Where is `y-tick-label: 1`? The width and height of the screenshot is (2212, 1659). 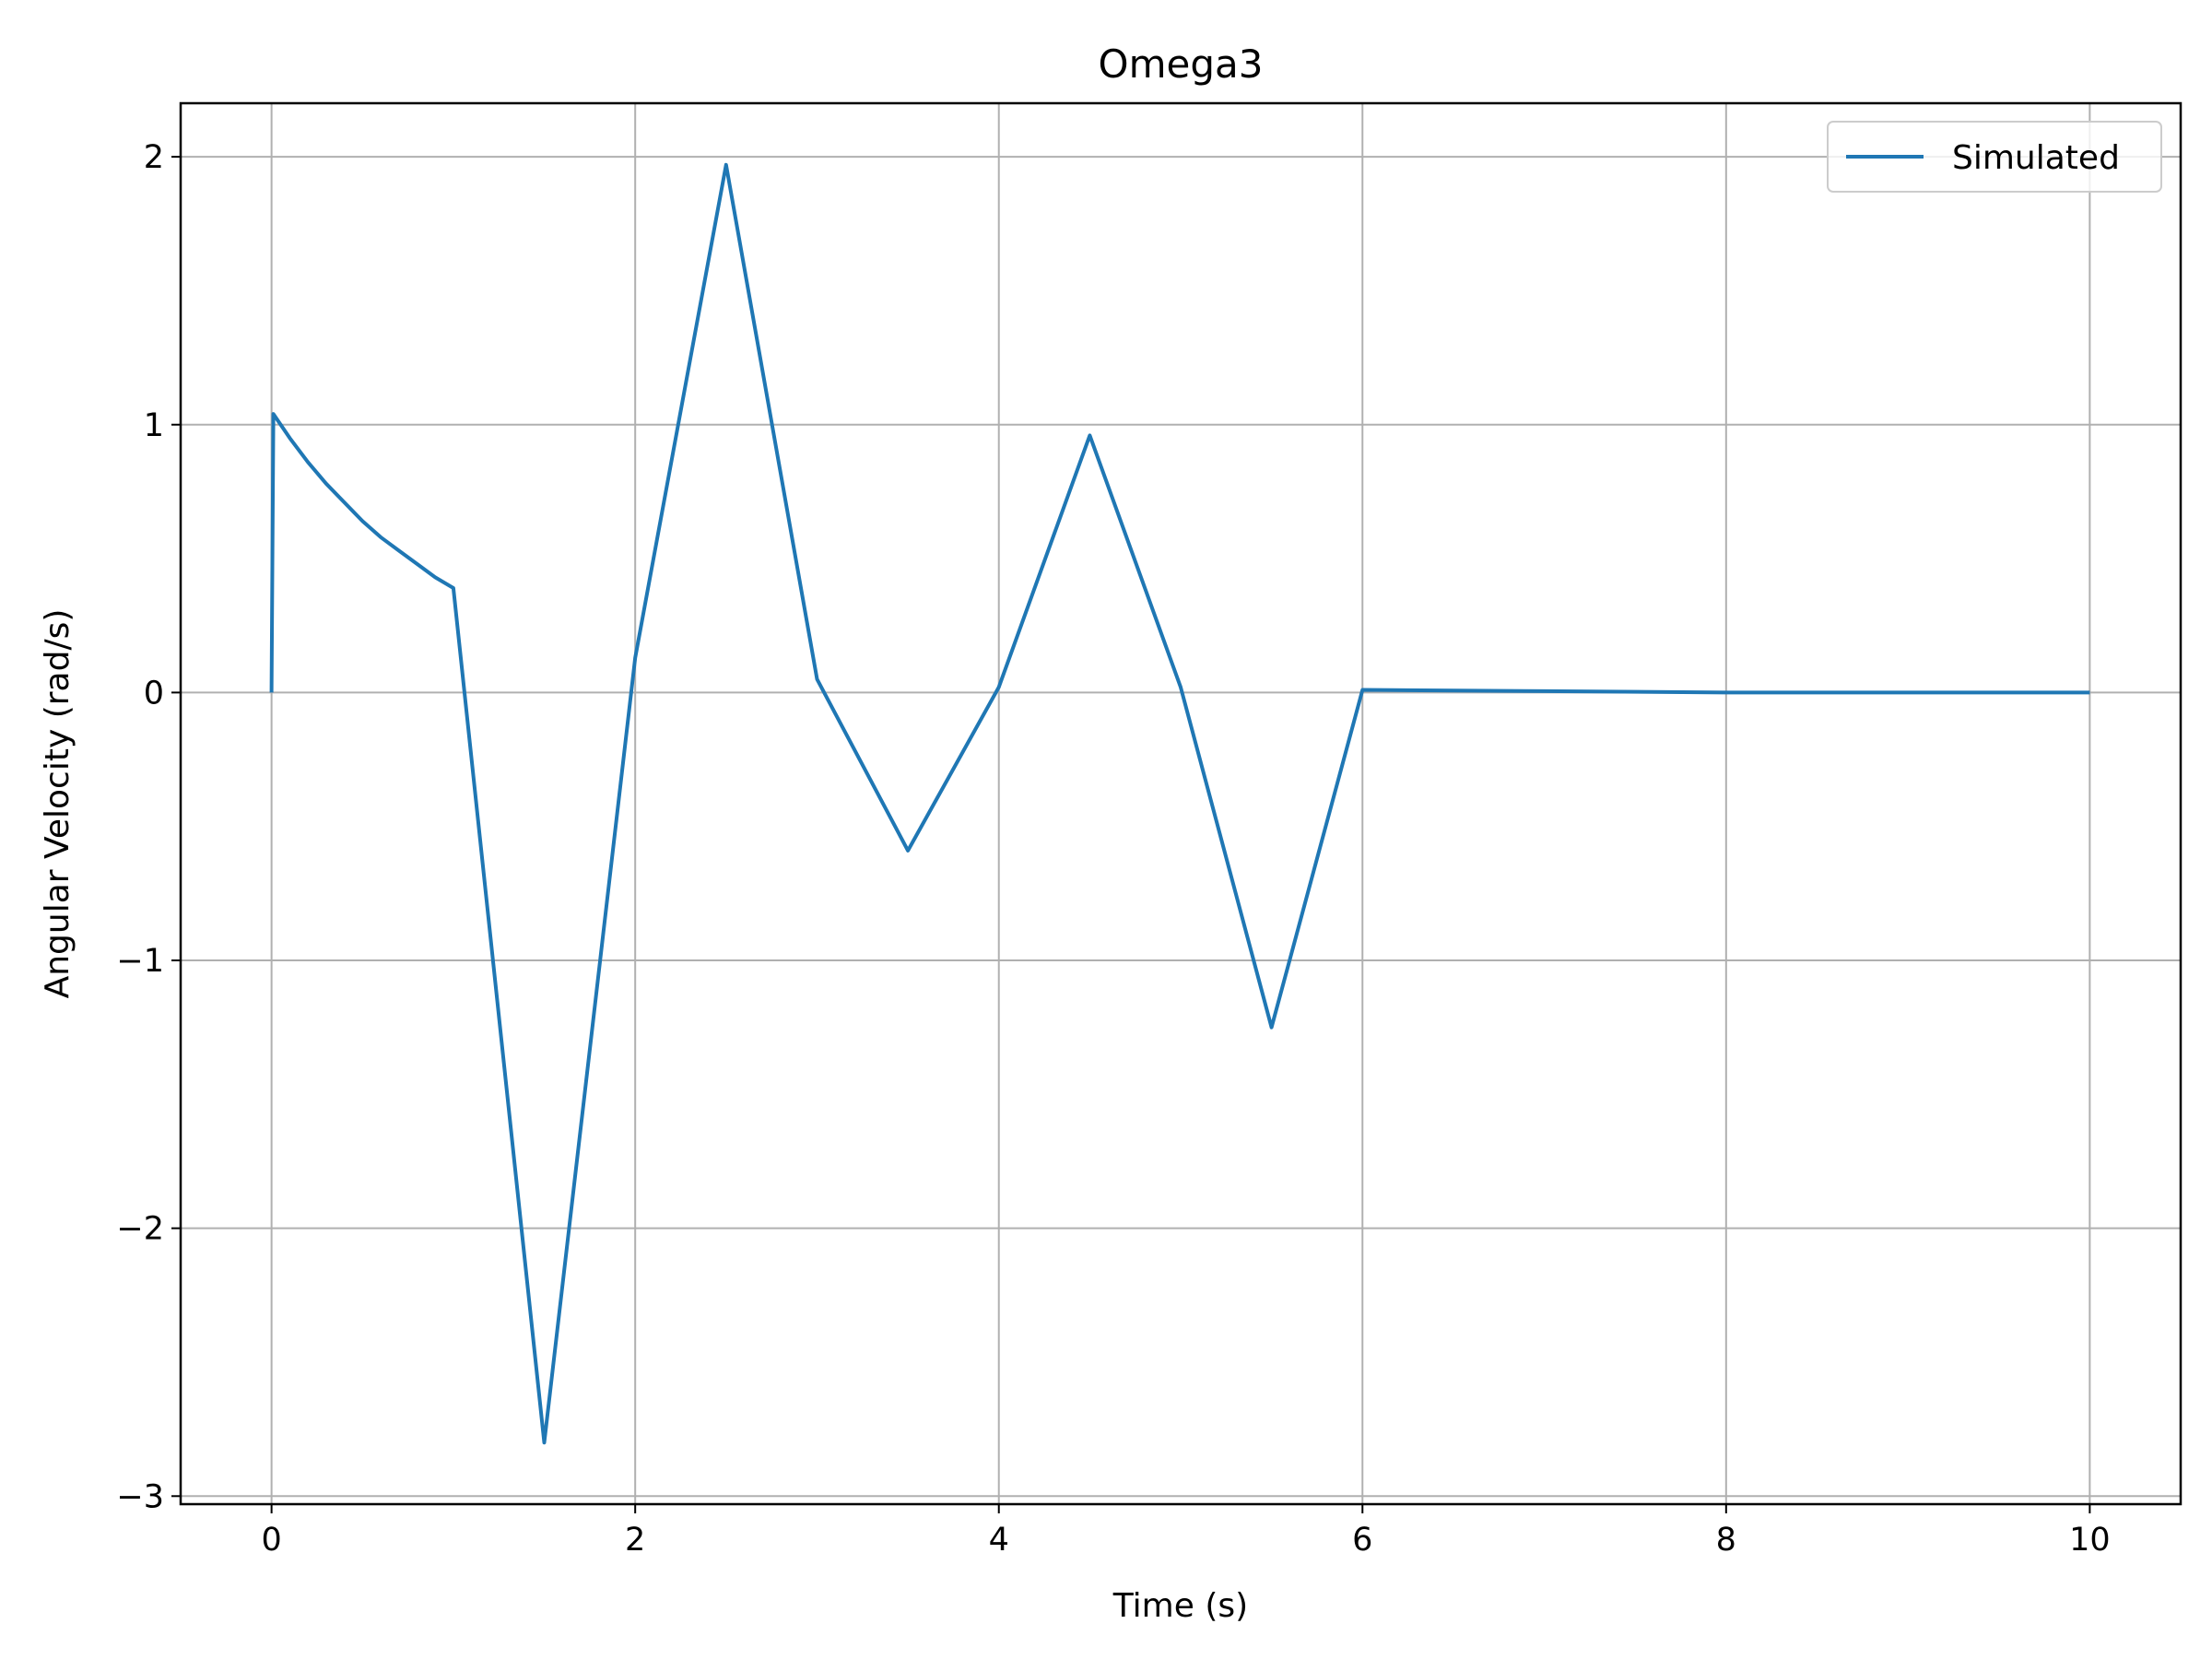
y-tick-label: 1 is located at coordinates (154, 425).